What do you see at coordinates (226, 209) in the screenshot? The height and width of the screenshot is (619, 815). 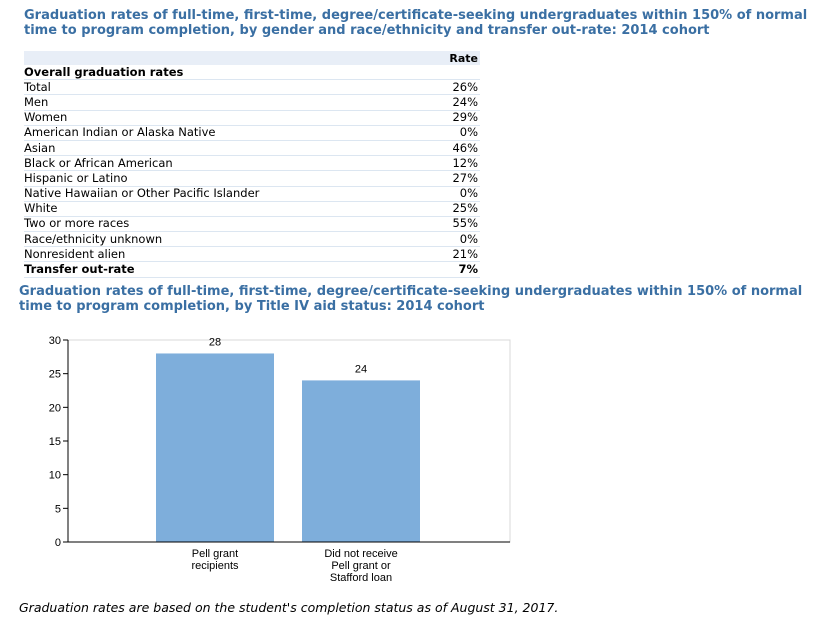 I see `row-label: White` at bounding box center [226, 209].